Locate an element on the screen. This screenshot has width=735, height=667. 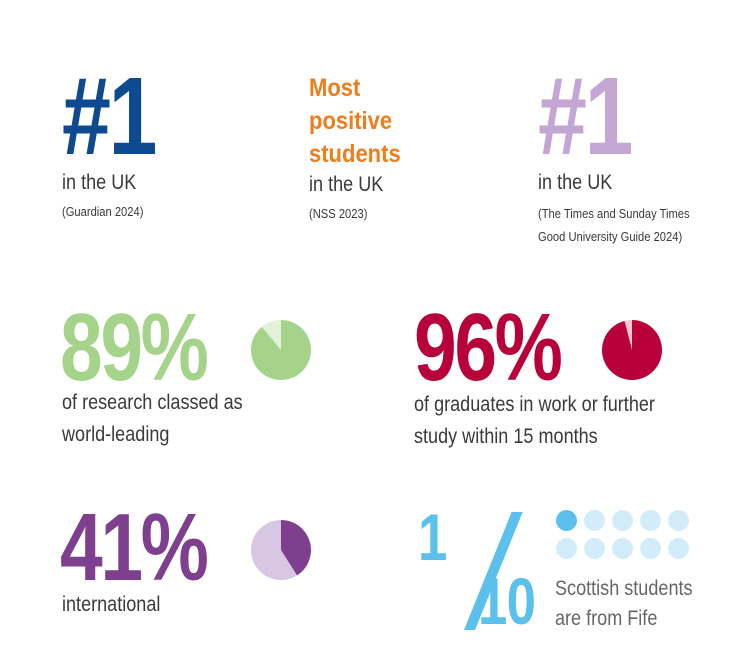
fife-denominator: 10 is located at coordinates (507, 601).